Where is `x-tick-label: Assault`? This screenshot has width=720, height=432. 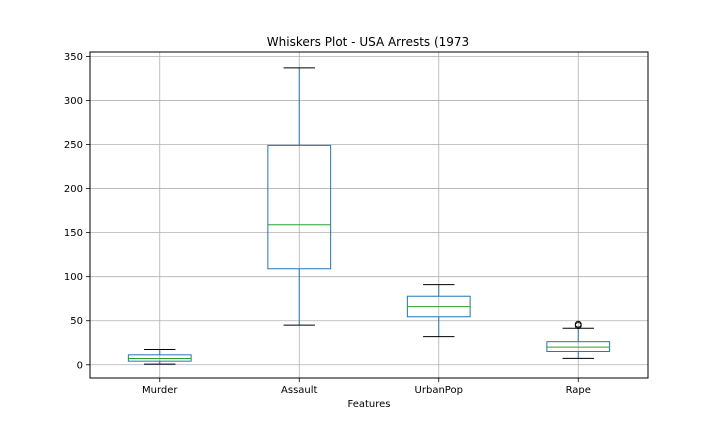
x-tick-label: Assault is located at coordinates (299, 390).